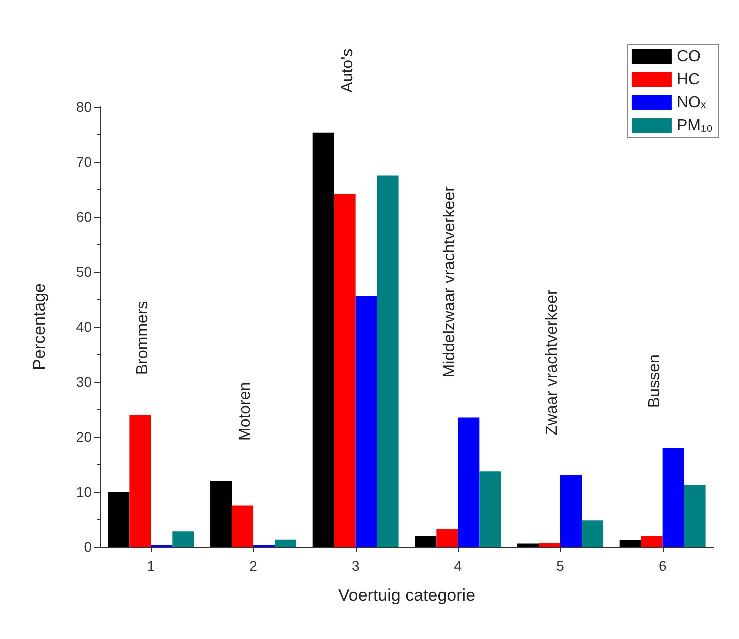  Describe the element at coordinates (88, 547) in the screenshot. I see `y-tick-label: 0` at that location.